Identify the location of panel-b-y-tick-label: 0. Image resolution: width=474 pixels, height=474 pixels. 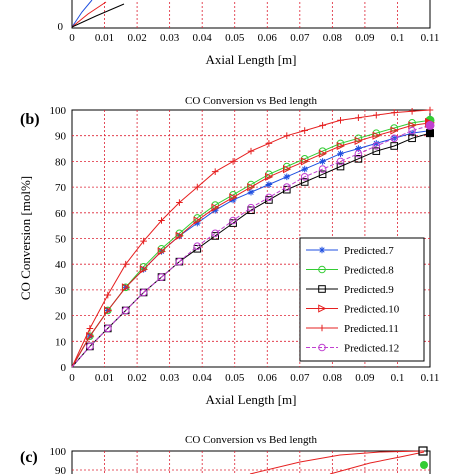
(64, 368).